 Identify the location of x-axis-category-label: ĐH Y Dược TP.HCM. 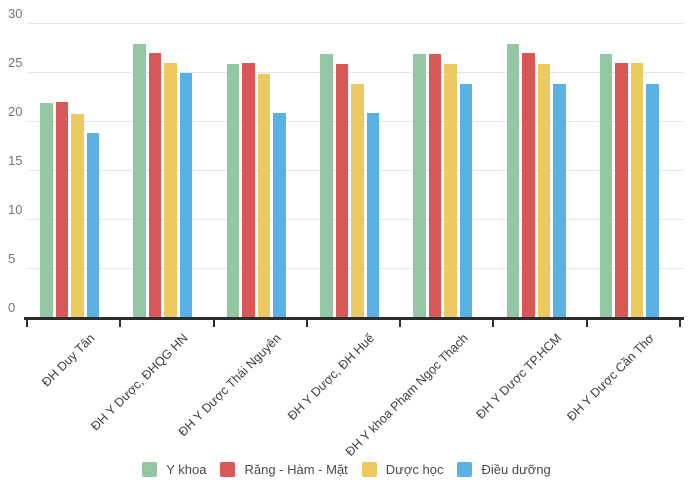
(518, 376).